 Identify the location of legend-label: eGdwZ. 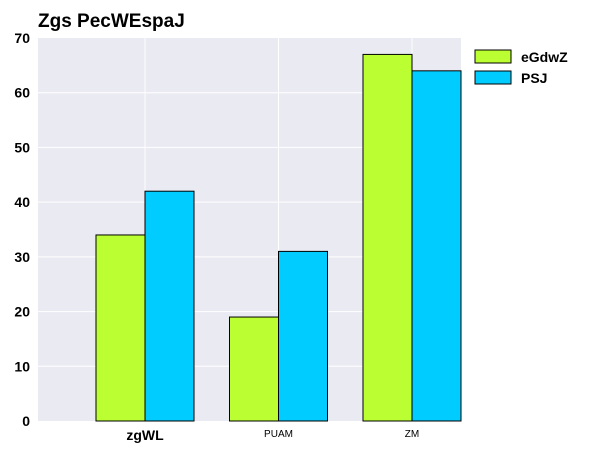
(544, 57).